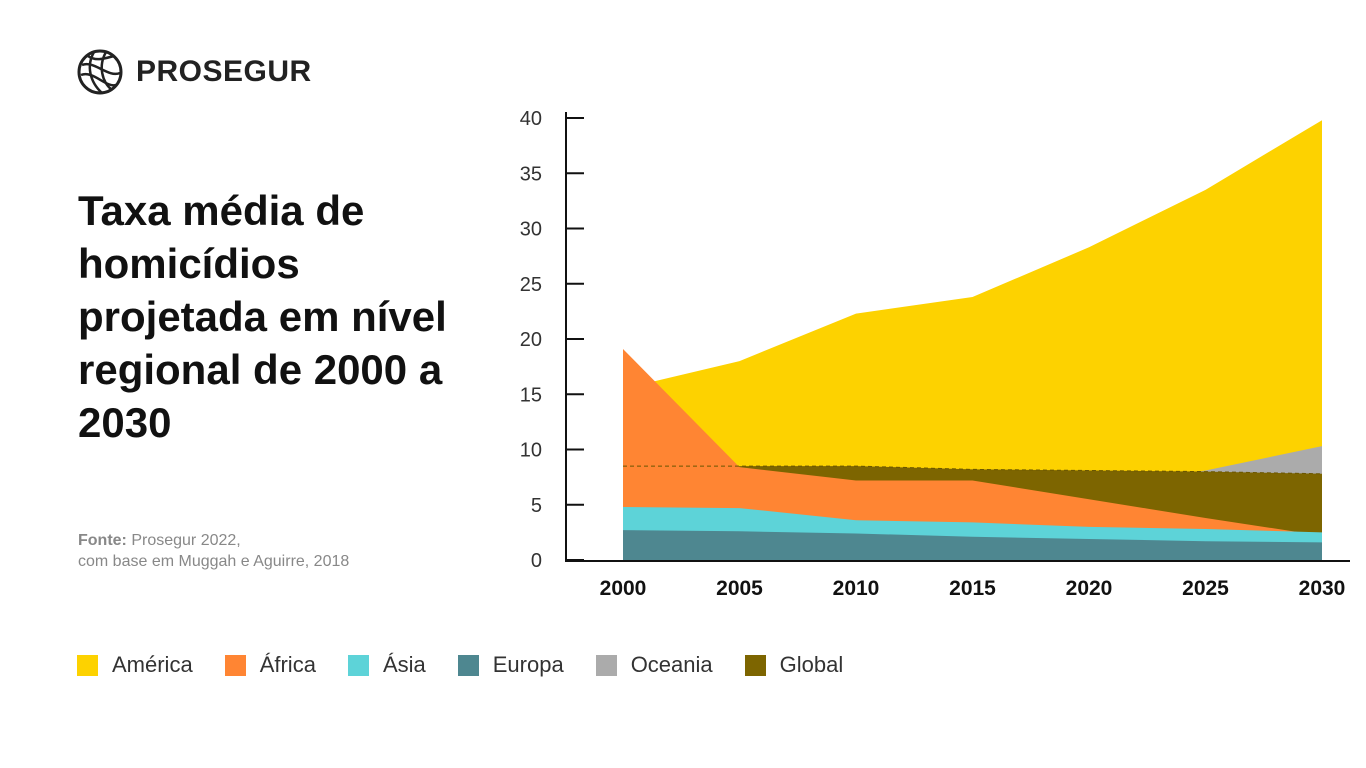 This screenshot has width=1366, height=768. I want to click on x-tick-label: 2025, so click(1205, 588).